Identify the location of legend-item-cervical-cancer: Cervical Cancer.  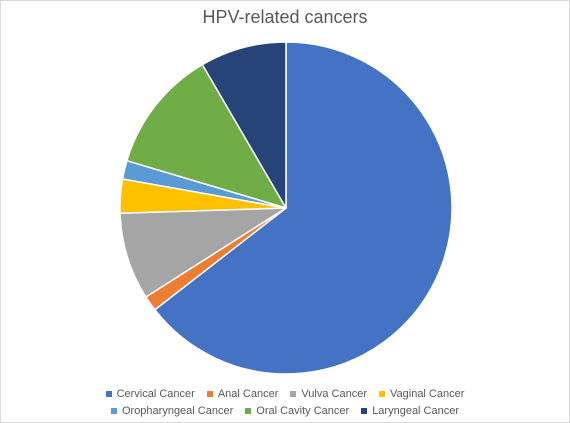
(150, 394).